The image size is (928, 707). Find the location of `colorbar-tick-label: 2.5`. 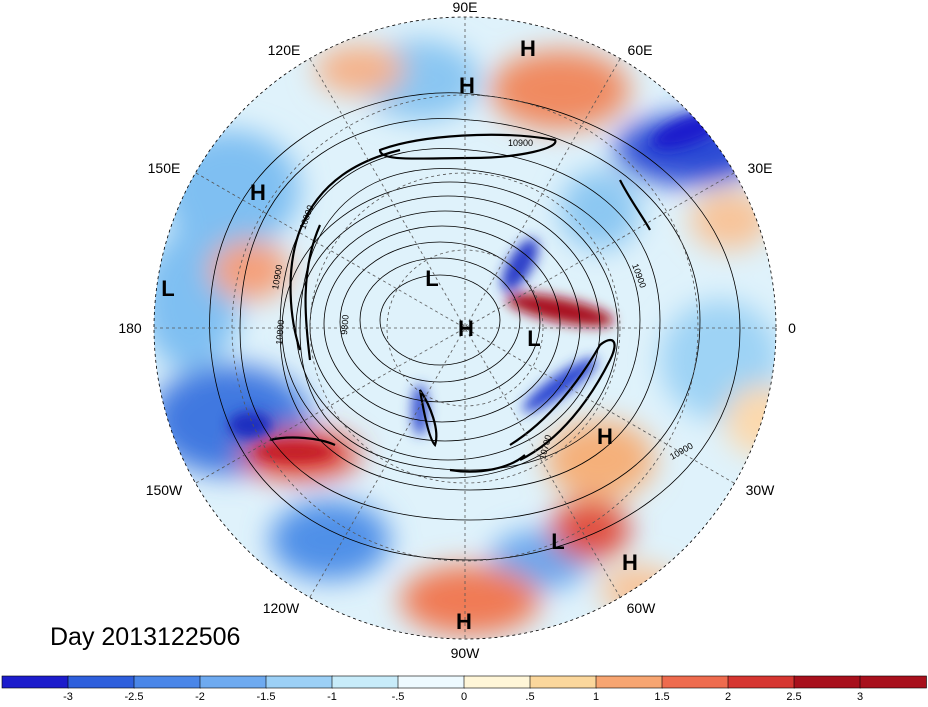

colorbar-tick-label: 2.5 is located at coordinates (793, 696).